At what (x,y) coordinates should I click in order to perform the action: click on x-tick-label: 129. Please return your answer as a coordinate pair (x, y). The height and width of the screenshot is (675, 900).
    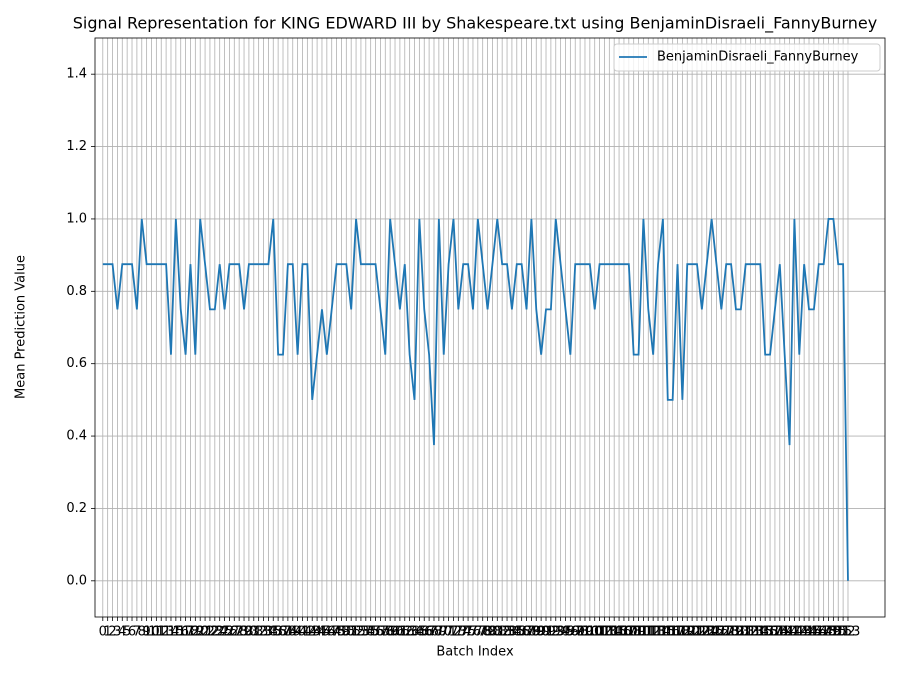
    Looking at the image, I should click on (731, 632).